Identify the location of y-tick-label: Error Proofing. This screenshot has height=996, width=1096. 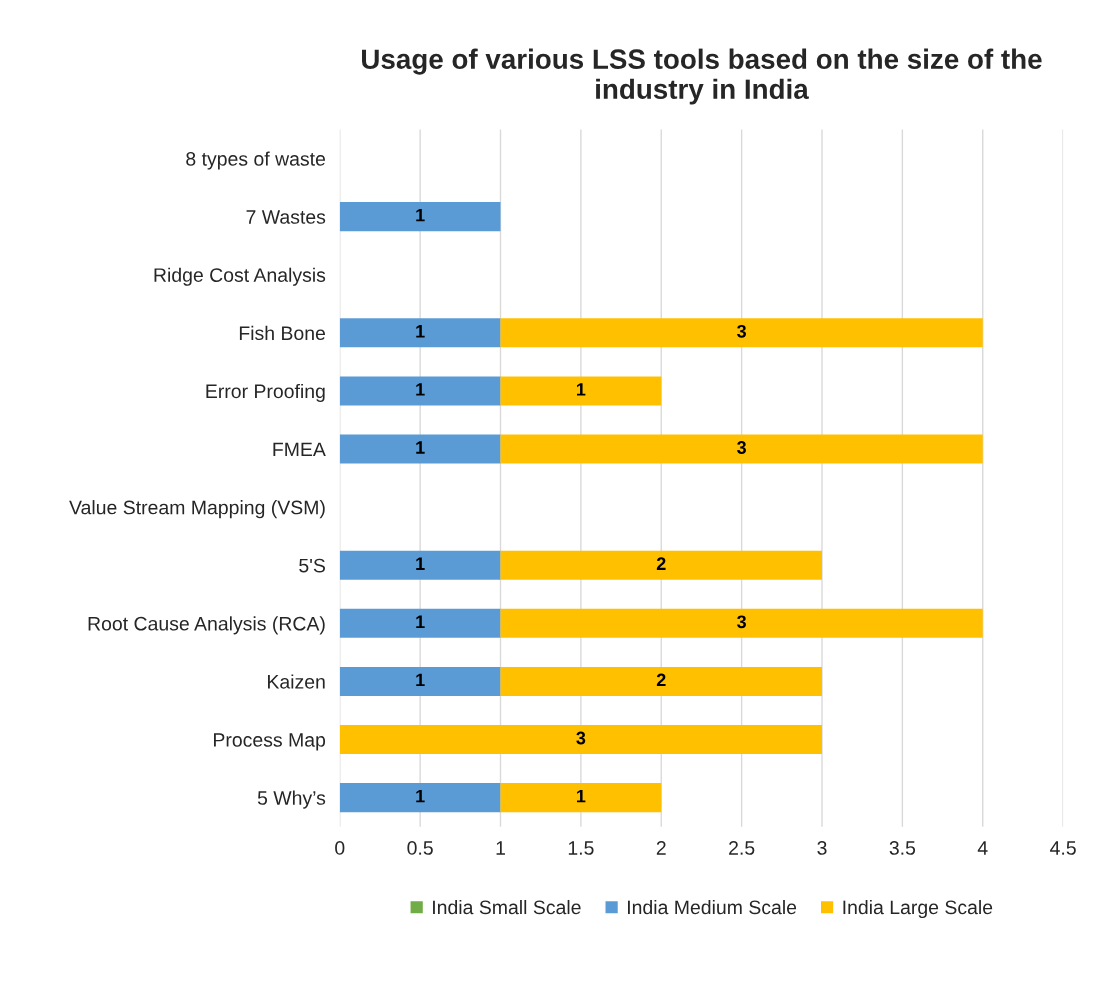
(265, 393).